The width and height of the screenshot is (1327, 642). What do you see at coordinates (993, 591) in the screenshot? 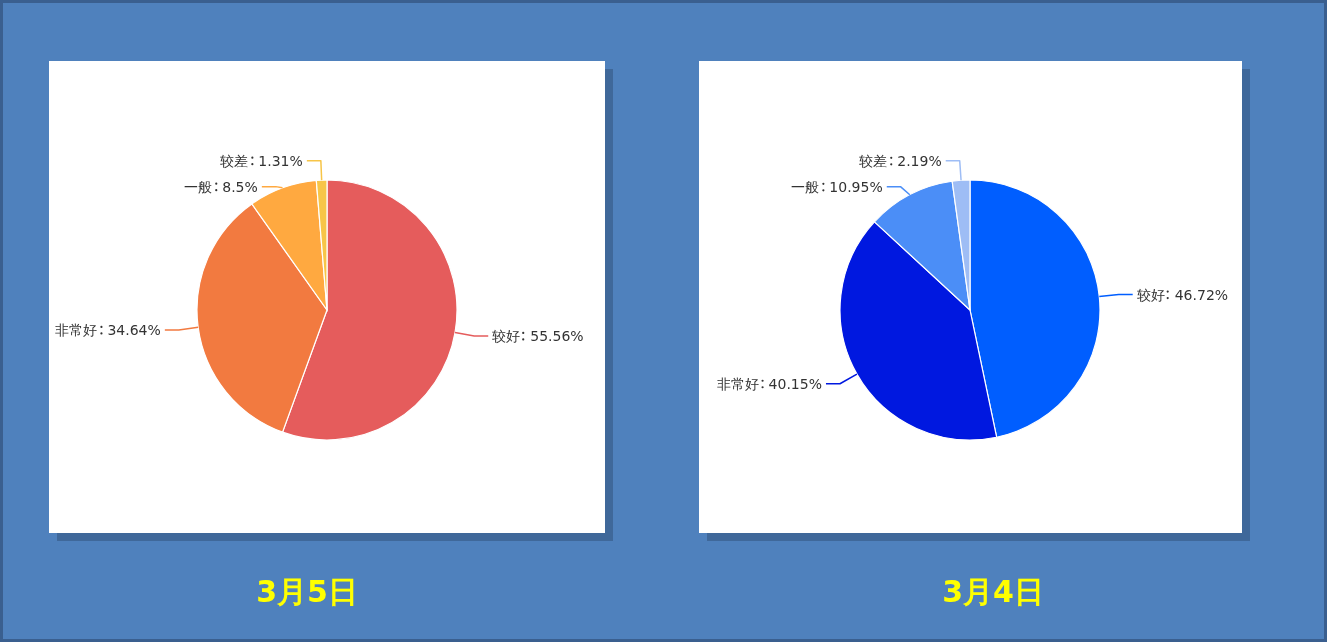
I see `text: 3月4日` at bounding box center [993, 591].